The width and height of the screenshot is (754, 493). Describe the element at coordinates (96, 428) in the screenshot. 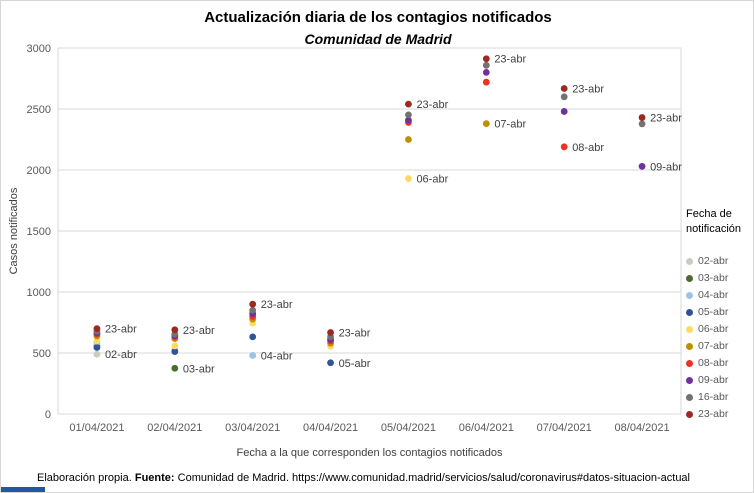

I see `x-tick-label: 01/04/2021` at that location.